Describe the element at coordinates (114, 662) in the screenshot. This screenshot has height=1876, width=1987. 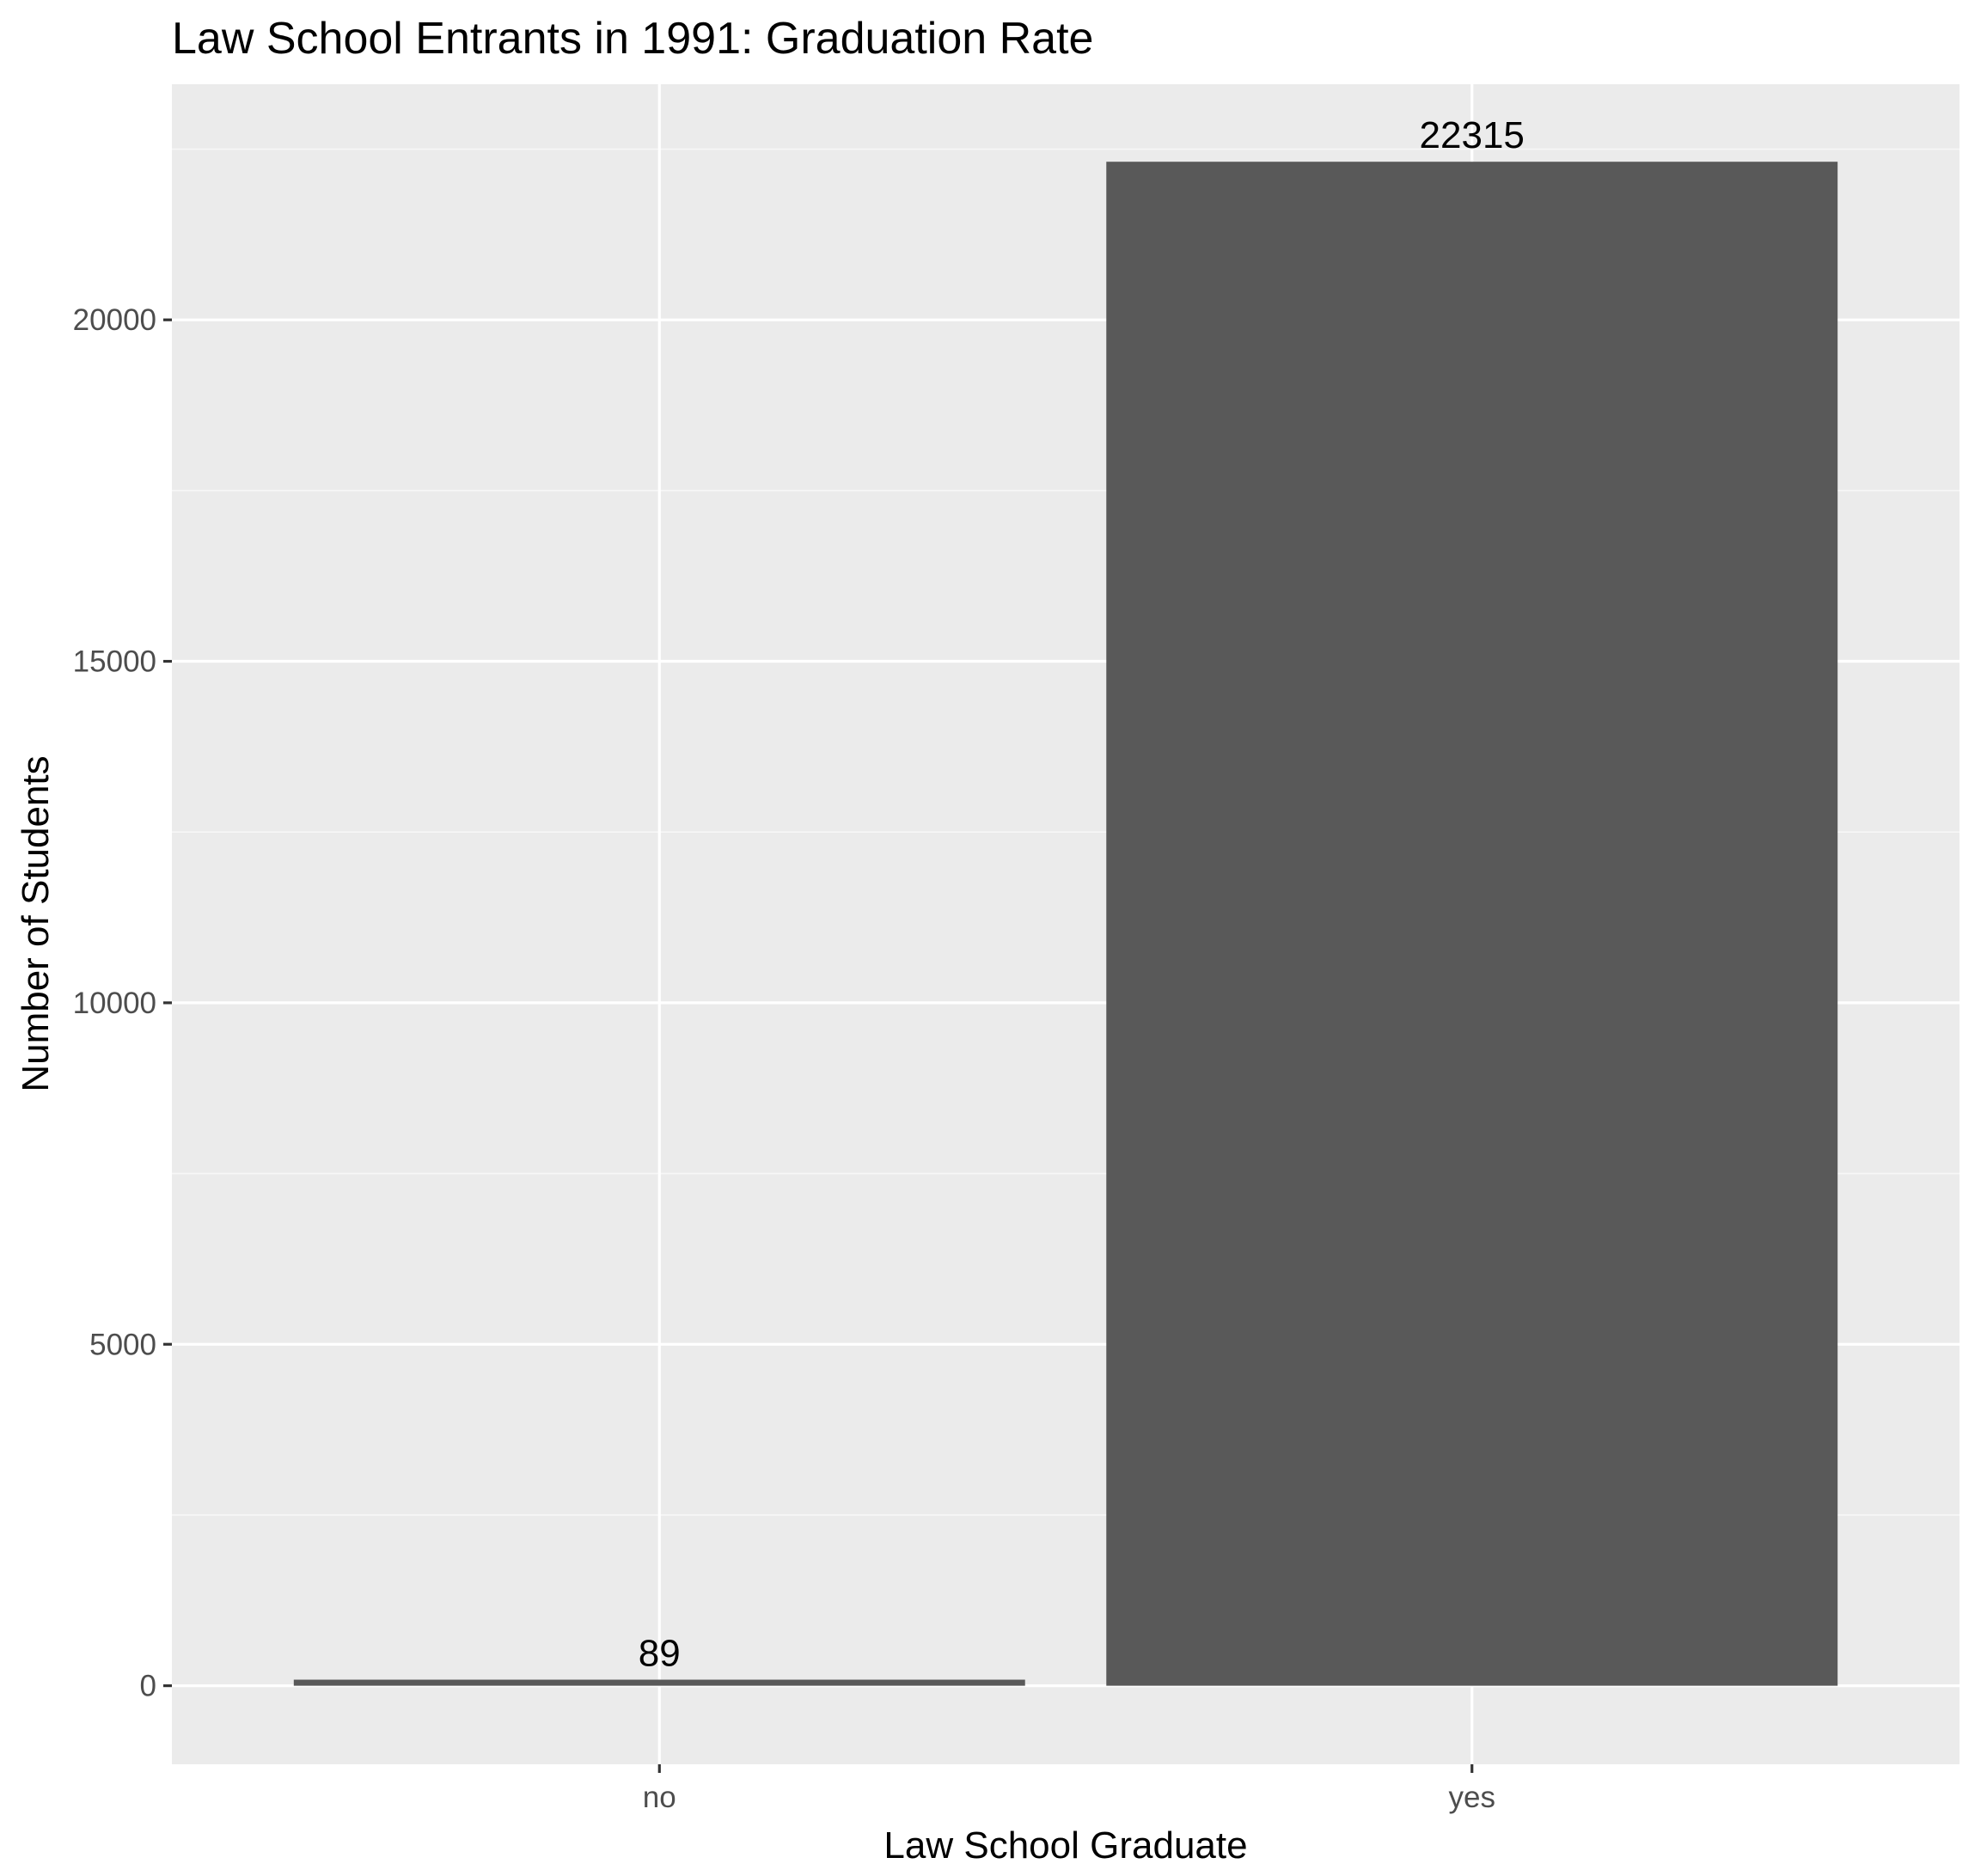
I see `y-tick-label: 15000` at that location.